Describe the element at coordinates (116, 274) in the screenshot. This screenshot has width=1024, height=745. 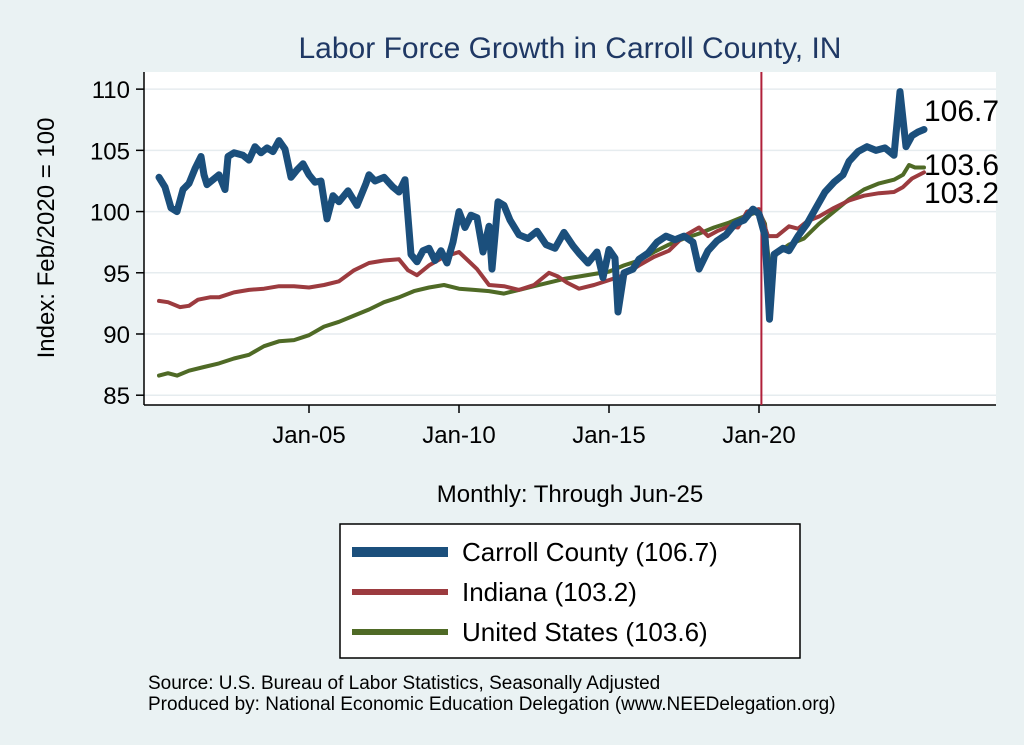
I see `y-tick-label: 95` at that location.